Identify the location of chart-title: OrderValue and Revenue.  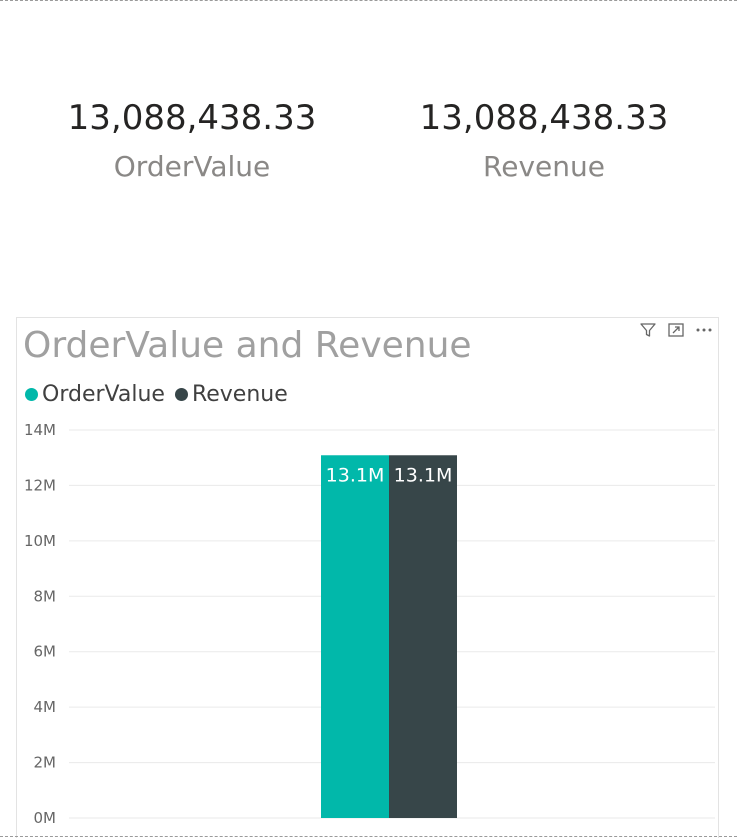
(247, 345).